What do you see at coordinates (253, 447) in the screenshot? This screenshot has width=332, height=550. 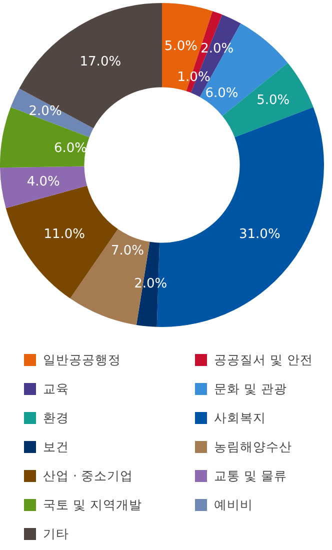 I see `legend-label: 농림해양수산` at bounding box center [253, 447].